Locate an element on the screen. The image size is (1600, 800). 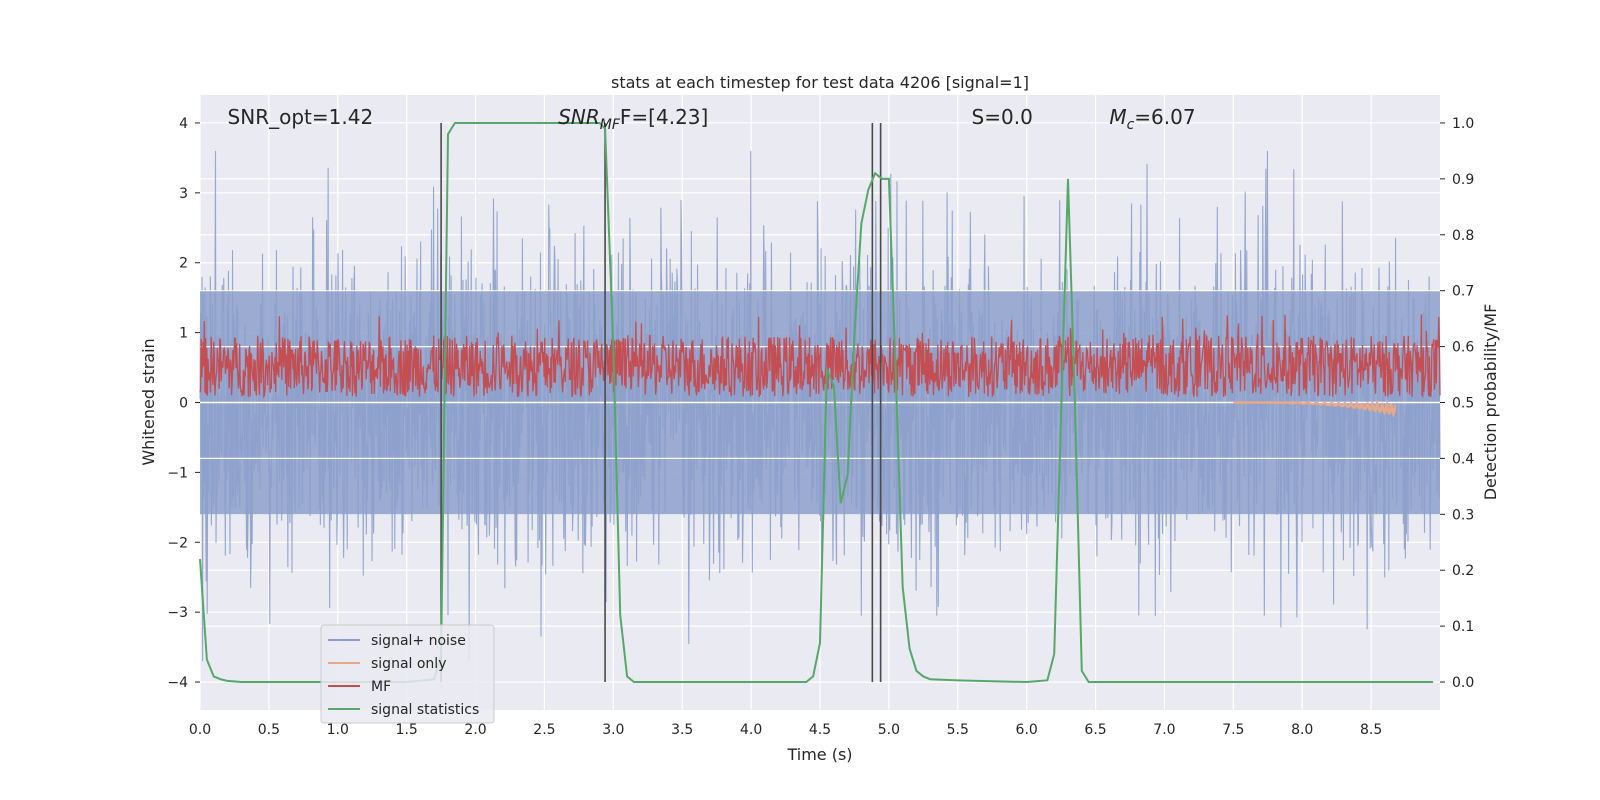
y-tick-label: 0 is located at coordinates (183, 404).